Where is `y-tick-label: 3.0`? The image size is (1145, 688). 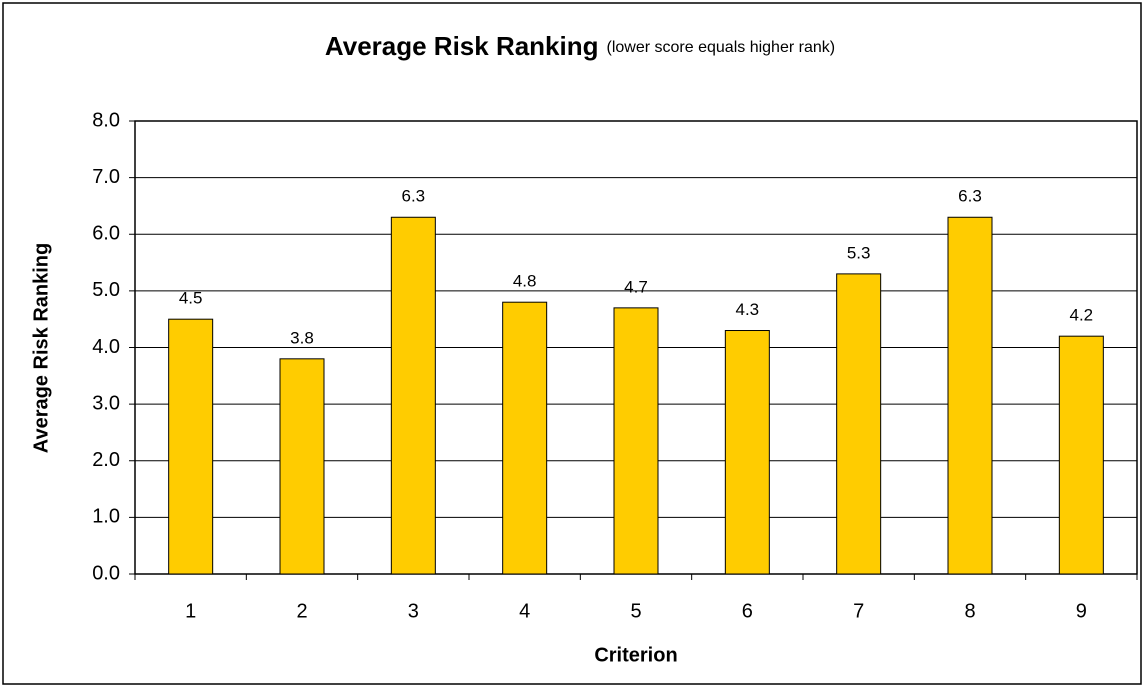 y-tick-label: 3.0 is located at coordinates (106, 403).